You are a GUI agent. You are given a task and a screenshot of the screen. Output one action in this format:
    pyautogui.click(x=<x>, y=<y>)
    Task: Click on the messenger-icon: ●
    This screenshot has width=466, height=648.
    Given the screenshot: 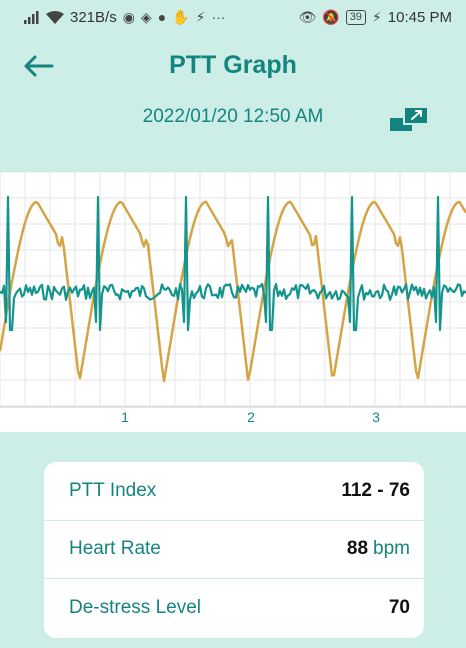 What is the action you would take?
    pyautogui.click(x=162, y=17)
    